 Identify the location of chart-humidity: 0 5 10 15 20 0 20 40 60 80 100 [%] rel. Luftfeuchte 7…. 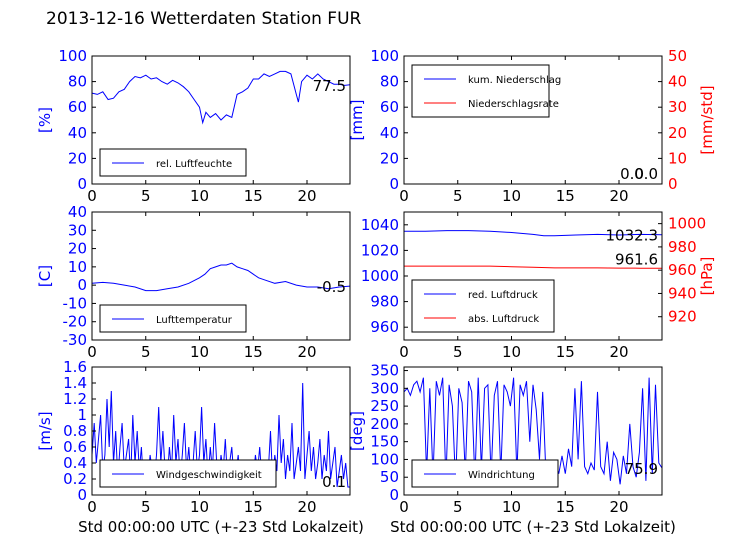
(193, 126).